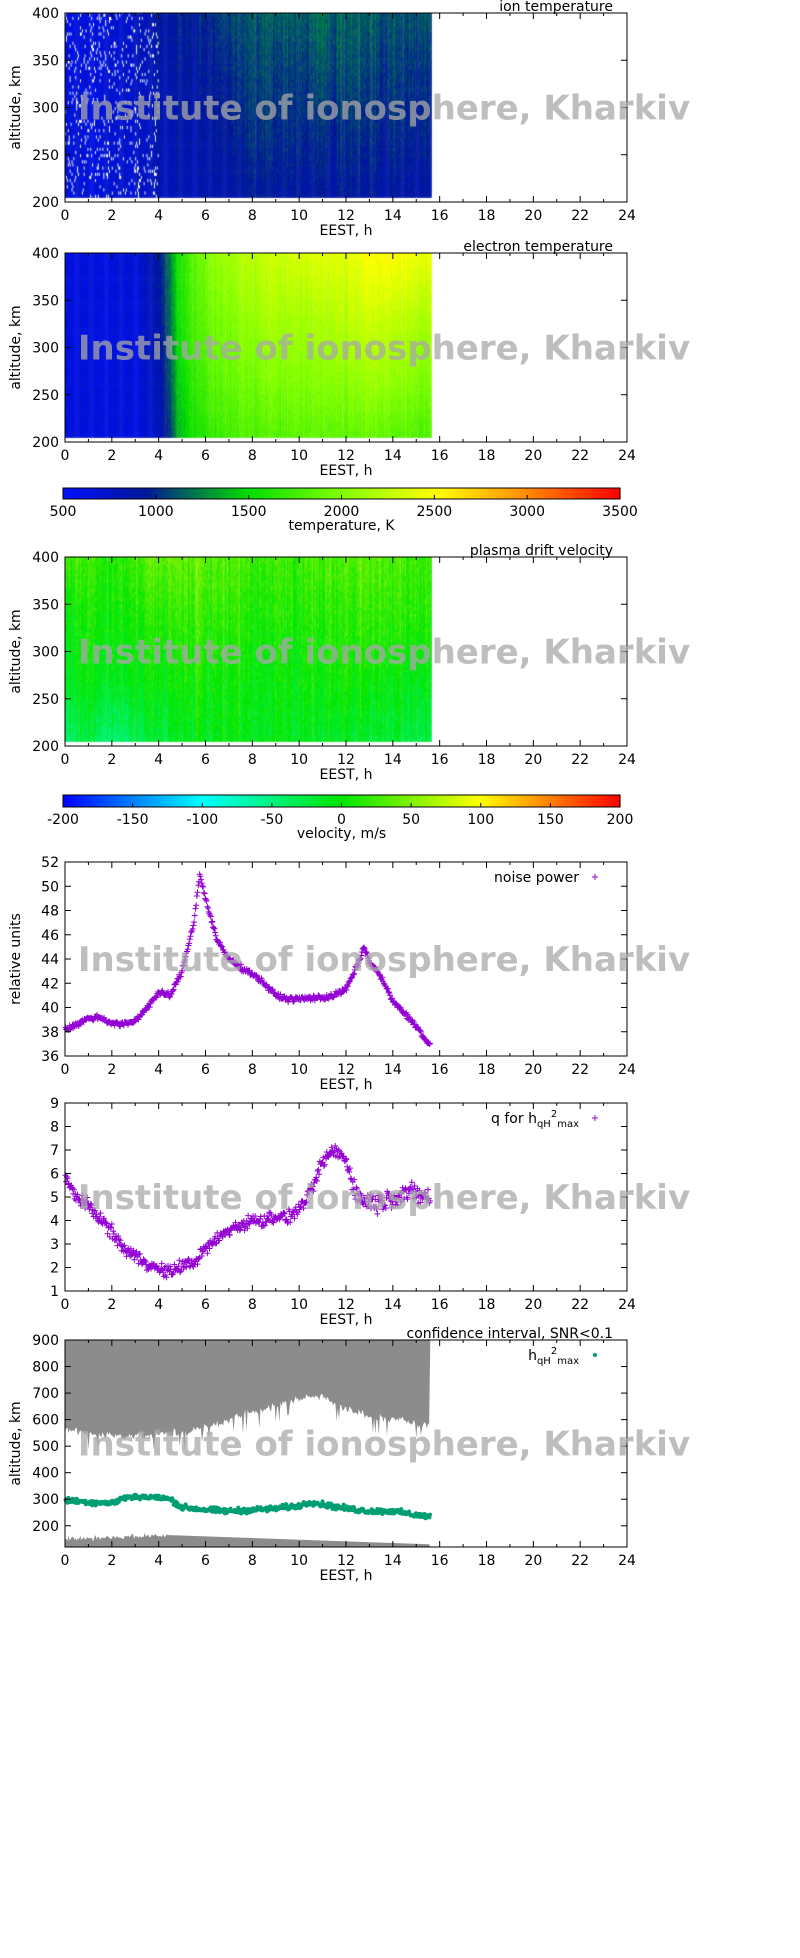 The width and height of the screenshot is (800, 1958). I want to click on x-tick-label: 8, so click(252, 1070).